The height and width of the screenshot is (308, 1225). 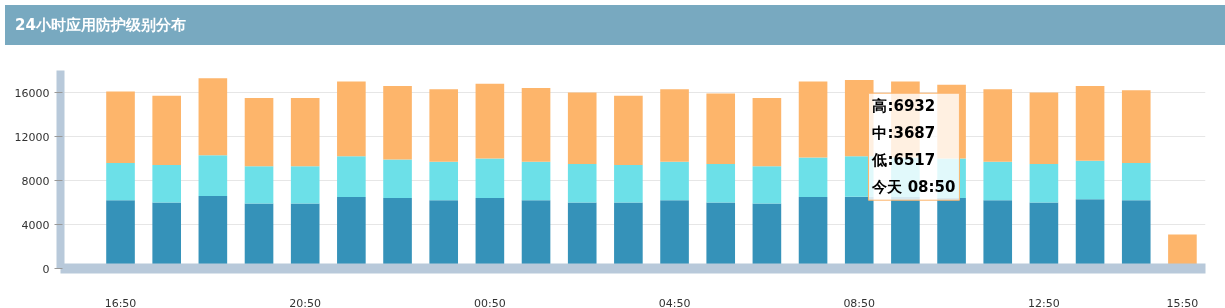 What do you see at coordinates (35, 225) in the screenshot?
I see `y-tick-label: 4000` at bounding box center [35, 225].